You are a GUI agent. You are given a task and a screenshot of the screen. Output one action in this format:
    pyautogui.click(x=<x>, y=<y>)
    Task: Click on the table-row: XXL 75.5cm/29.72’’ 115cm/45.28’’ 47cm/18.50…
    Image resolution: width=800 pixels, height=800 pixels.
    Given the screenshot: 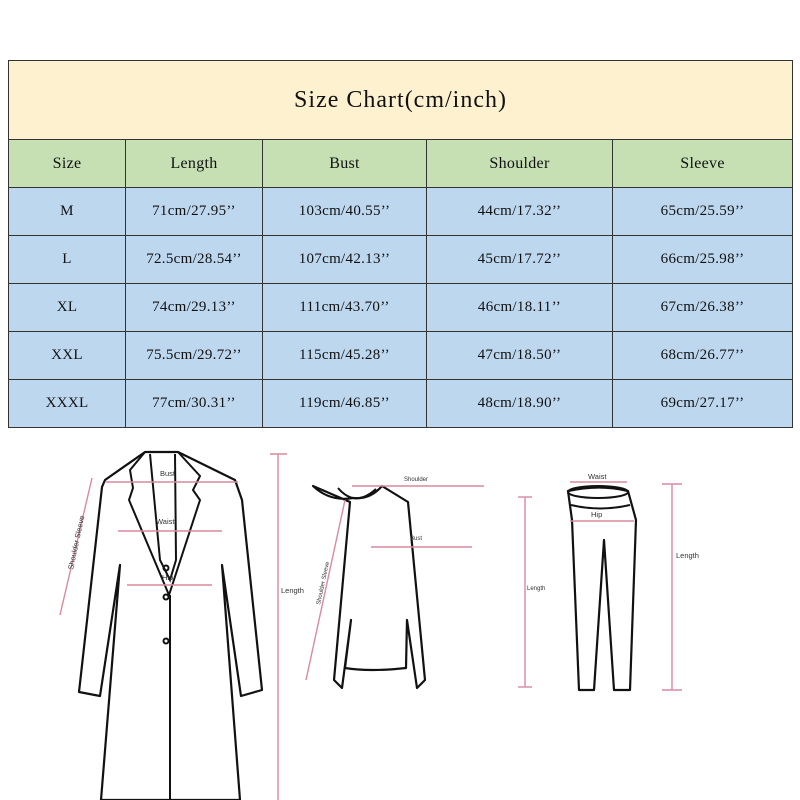 What is the action you would take?
    pyautogui.click(x=401, y=355)
    